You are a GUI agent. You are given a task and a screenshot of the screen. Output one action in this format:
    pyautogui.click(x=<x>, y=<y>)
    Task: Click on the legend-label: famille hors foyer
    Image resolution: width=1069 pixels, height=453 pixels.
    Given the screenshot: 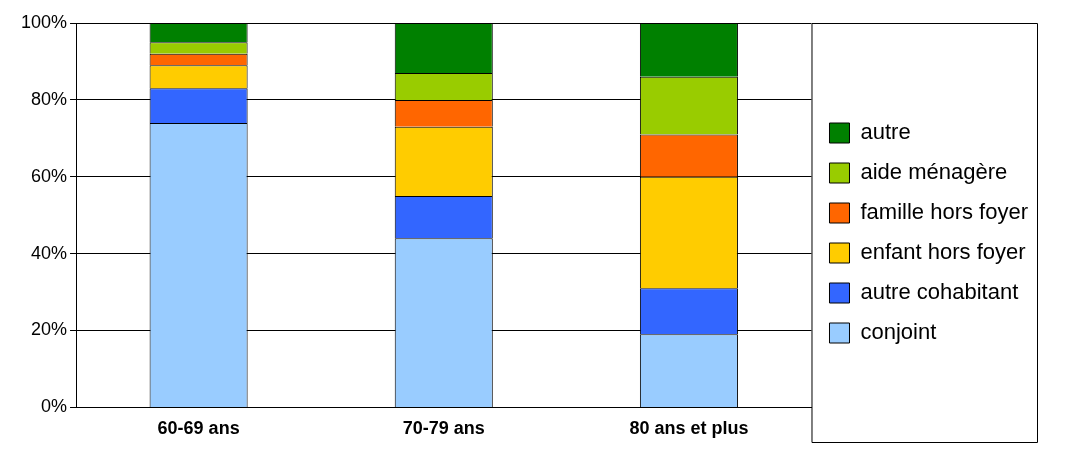 What is the action you would take?
    pyautogui.click(x=944, y=212)
    